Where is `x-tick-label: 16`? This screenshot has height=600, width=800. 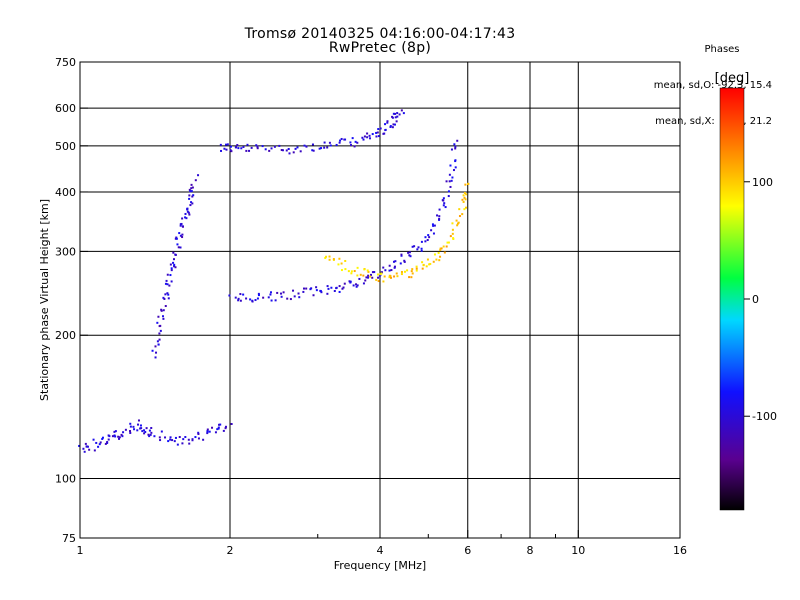 x-tick-label: 16 is located at coordinates (680, 550).